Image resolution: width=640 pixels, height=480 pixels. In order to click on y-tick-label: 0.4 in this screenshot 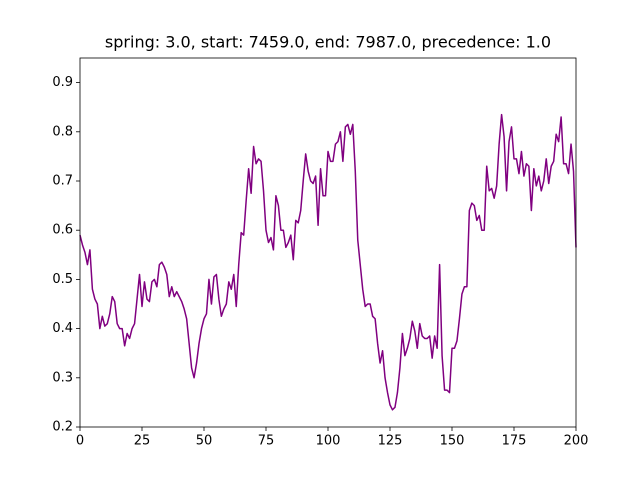, I will do `click(62, 328)`.